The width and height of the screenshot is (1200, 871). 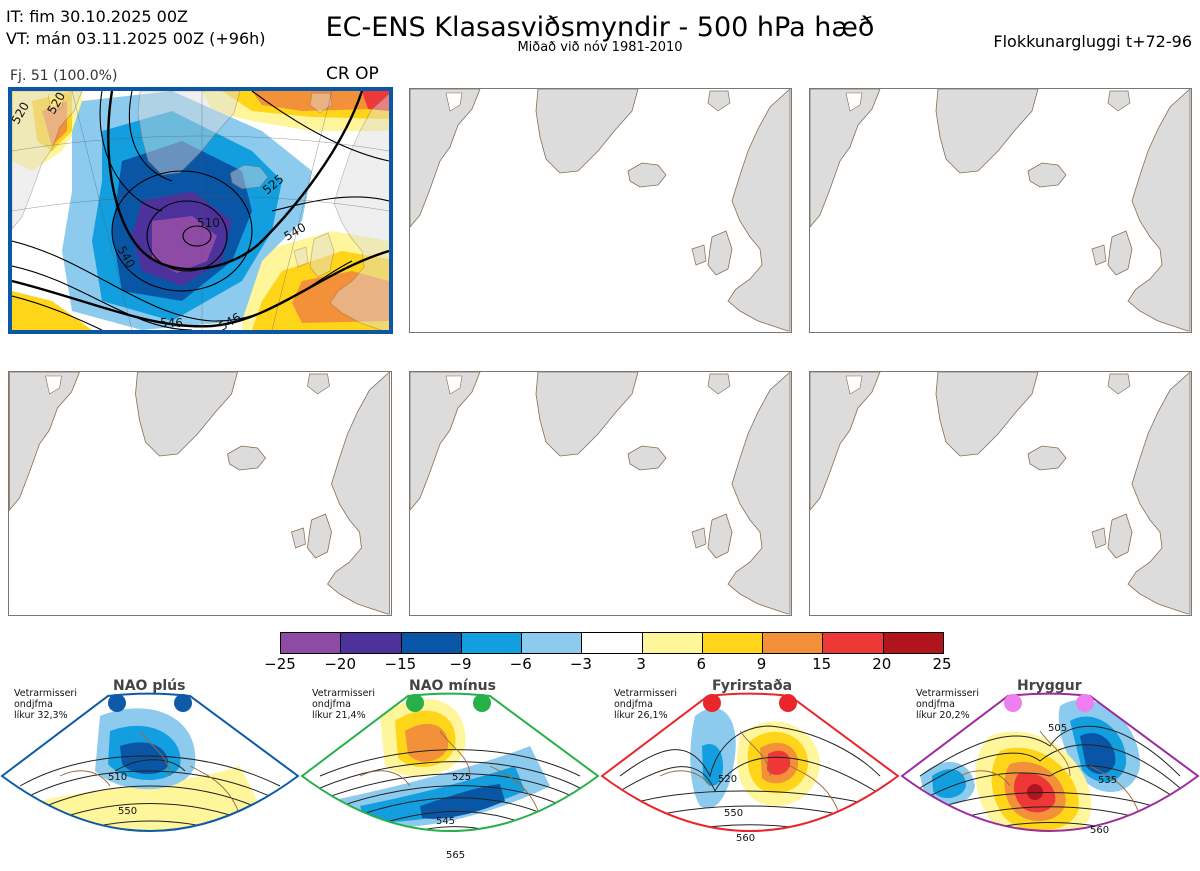 What do you see at coordinates (761, 664) in the screenshot?
I see `colorbar-tick: 9` at bounding box center [761, 664].